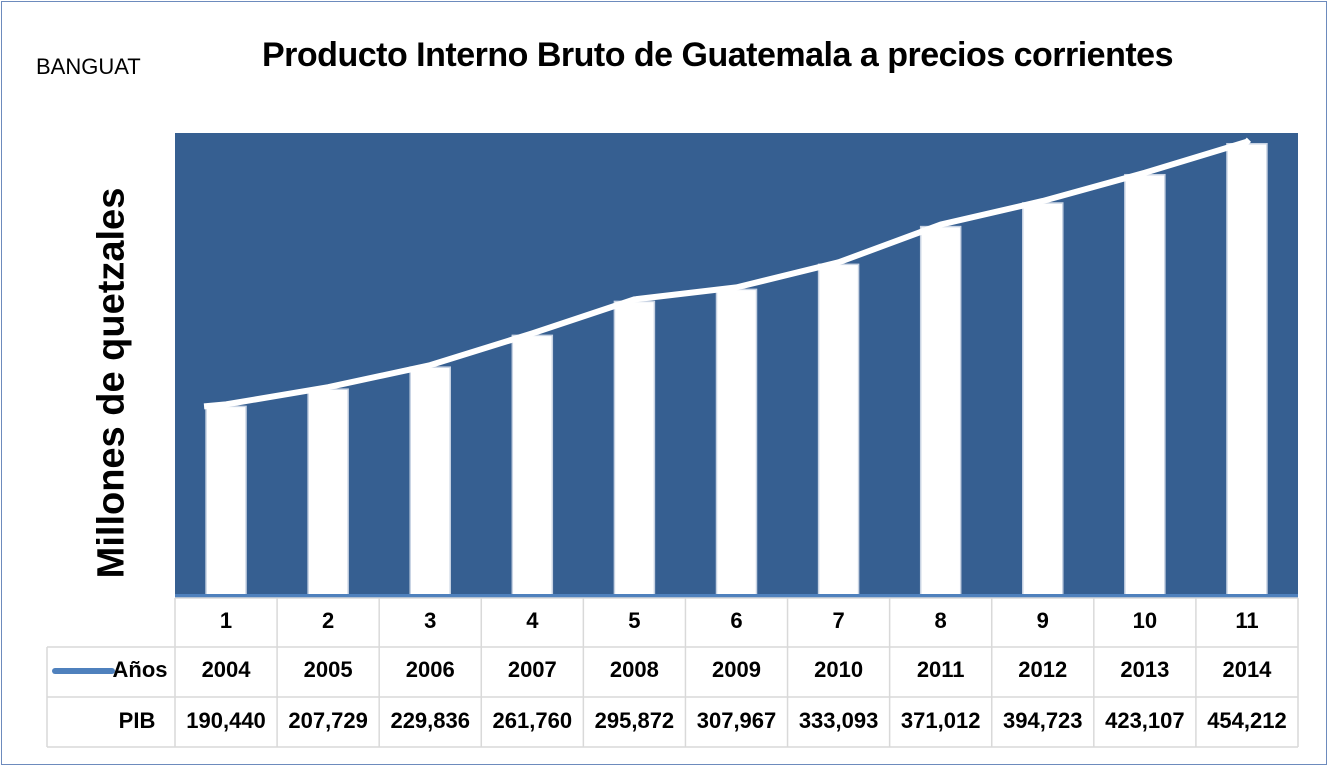 The image size is (1330, 768). Describe the element at coordinates (88, 66) in the screenshot. I see `source-label: BANGUAT` at that location.